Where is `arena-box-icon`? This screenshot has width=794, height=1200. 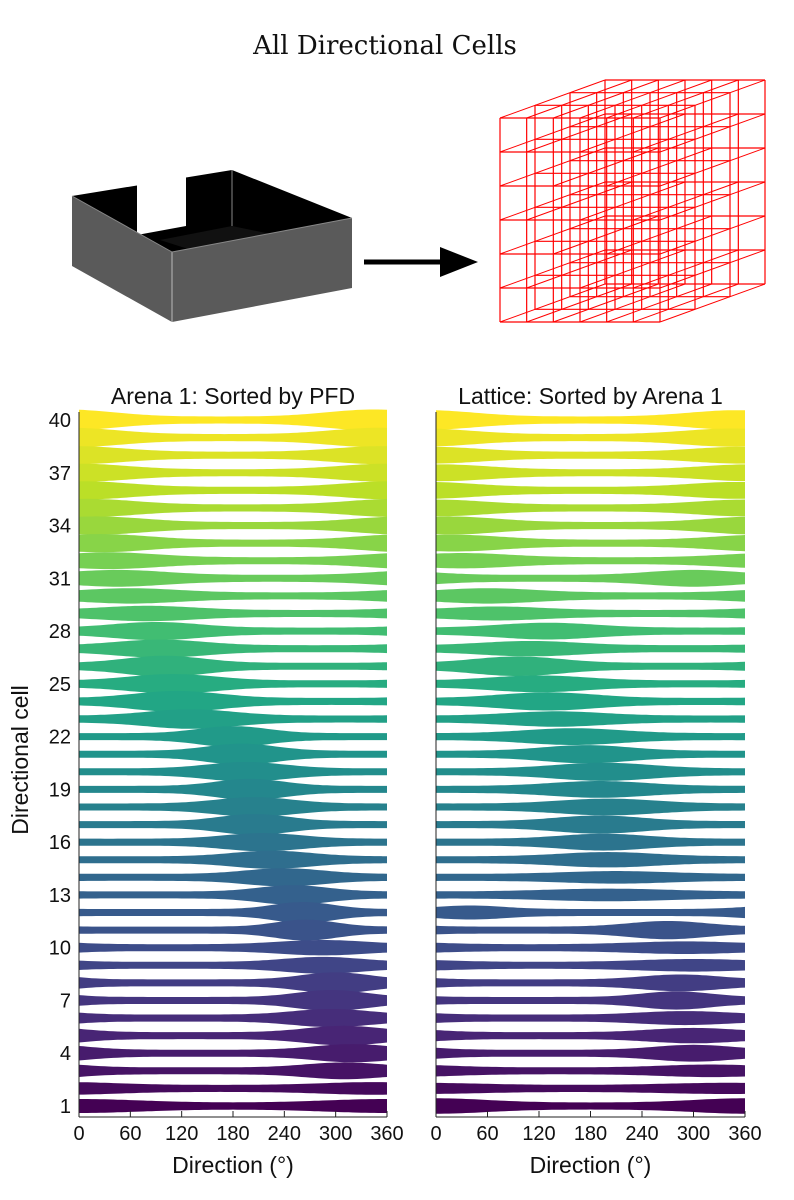
arena-box-icon is located at coordinates (212, 246).